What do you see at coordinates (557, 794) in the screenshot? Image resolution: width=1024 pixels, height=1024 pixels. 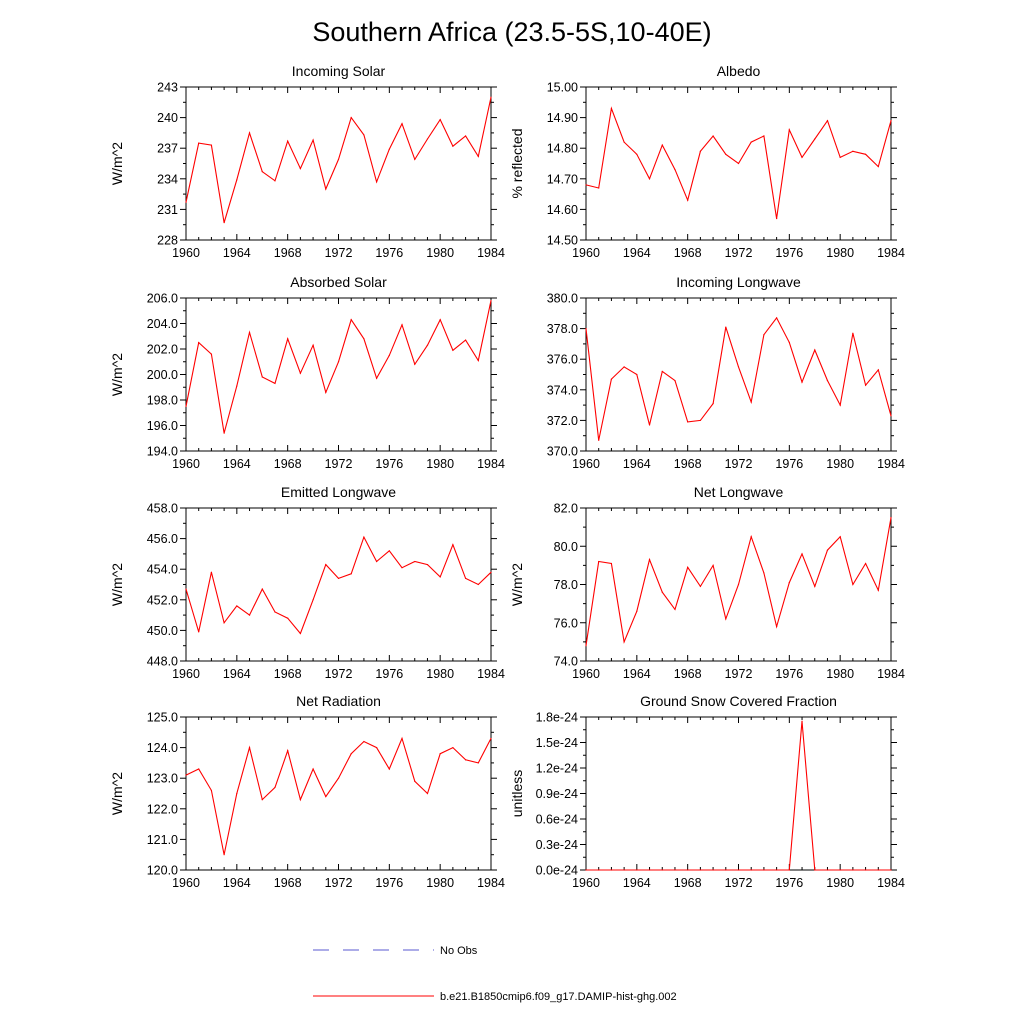 I see `y-tick-label: 0.9e-24` at bounding box center [557, 794].